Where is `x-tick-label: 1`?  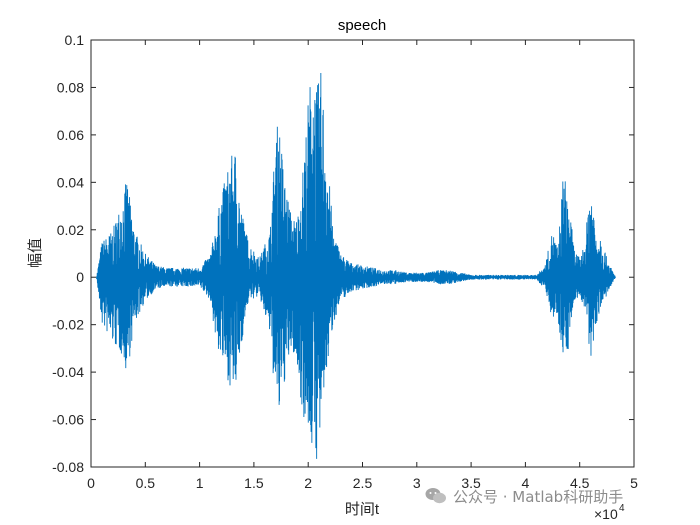 x-tick-label: 1 is located at coordinates (200, 483).